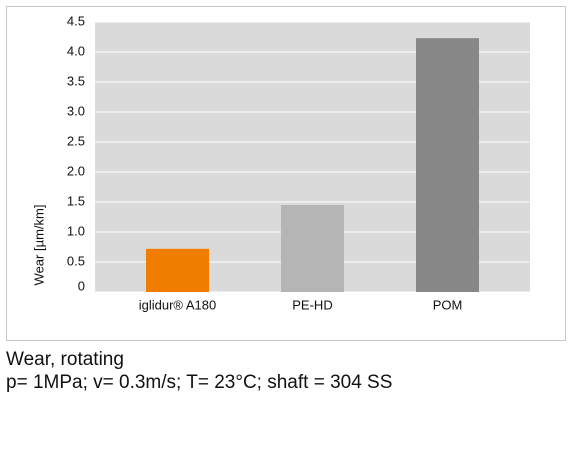 The width and height of the screenshot is (570, 456). What do you see at coordinates (76, 110) in the screenshot?
I see `y-tick-label: 3.0` at bounding box center [76, 110].